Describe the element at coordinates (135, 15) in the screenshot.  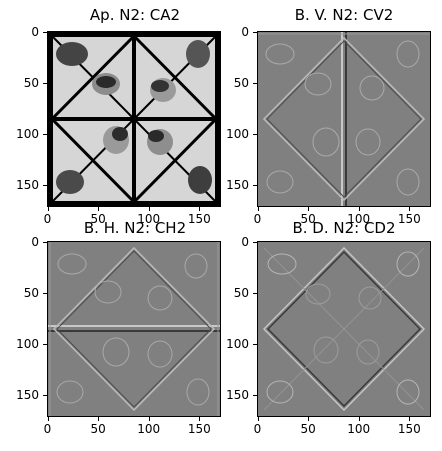
I see `panel-title-ca2: Ap. N2: CA2` at that location.